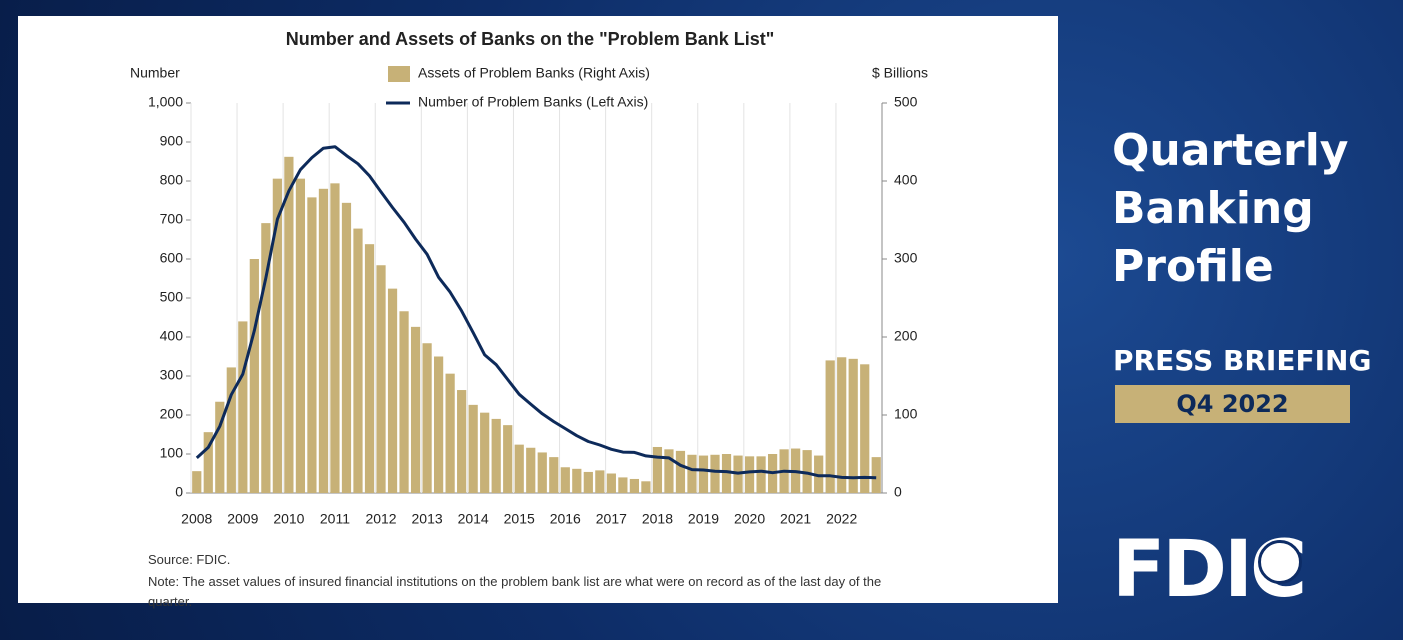 Image resolution: width=1403 pixels, height=640 pixels. What do you see at coordinates (473, 519) in the screenshot?
I see `x-tick-label: 2014` at bounding box center [473, 519].